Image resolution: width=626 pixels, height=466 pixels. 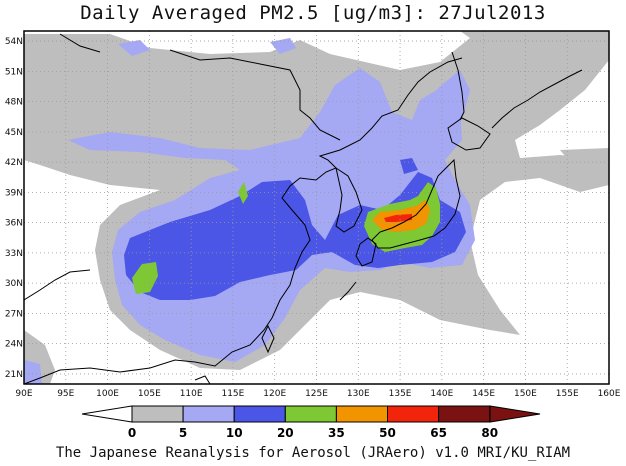 I want to click on colorbar-level-label: 65, so click(x=438, y=433).